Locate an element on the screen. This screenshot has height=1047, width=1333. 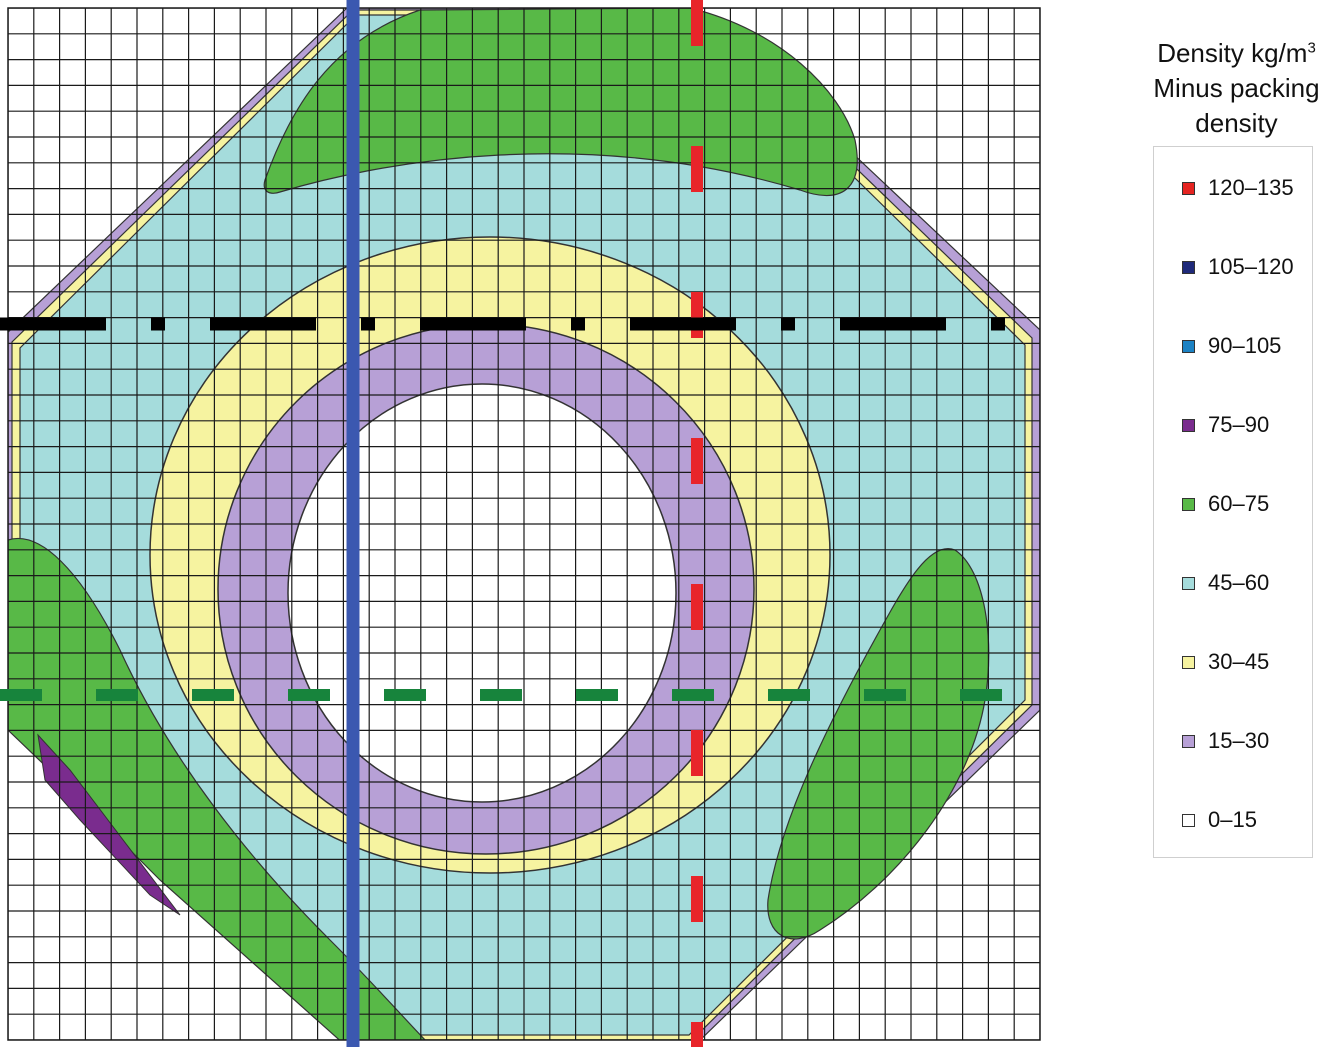
region-75-90-left is located at coordinates (109, 824).